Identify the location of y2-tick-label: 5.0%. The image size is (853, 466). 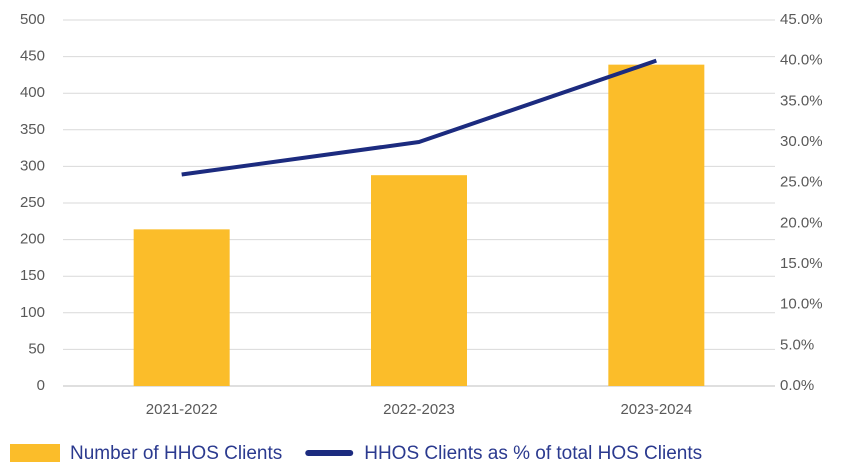
(797, 344).